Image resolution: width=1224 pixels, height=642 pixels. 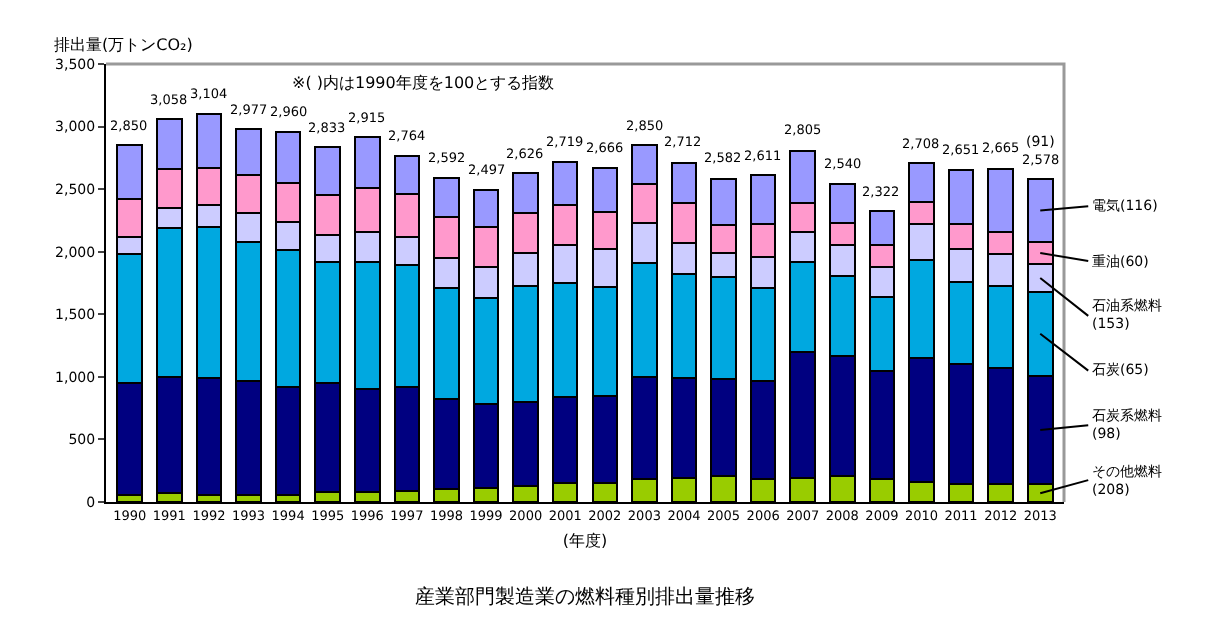 I want to click on y-axis-title: 排出量(万トンCO₂), so click(x=123, y=45).